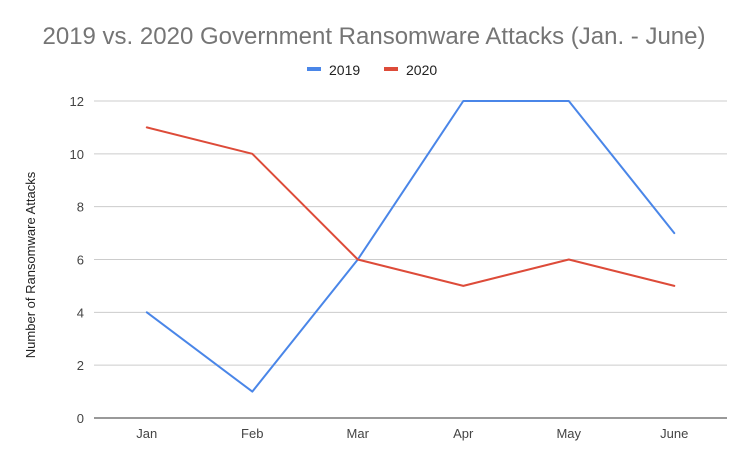  I want to click on legend-label-2019: 2019, so click(344, 70).